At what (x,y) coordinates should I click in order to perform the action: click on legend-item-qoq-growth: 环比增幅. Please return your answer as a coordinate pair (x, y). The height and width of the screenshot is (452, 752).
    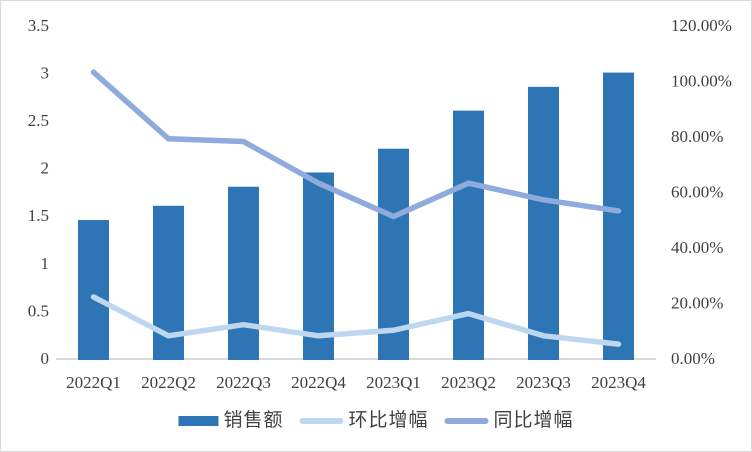
    Looking at the image, I should click on (364, 421).